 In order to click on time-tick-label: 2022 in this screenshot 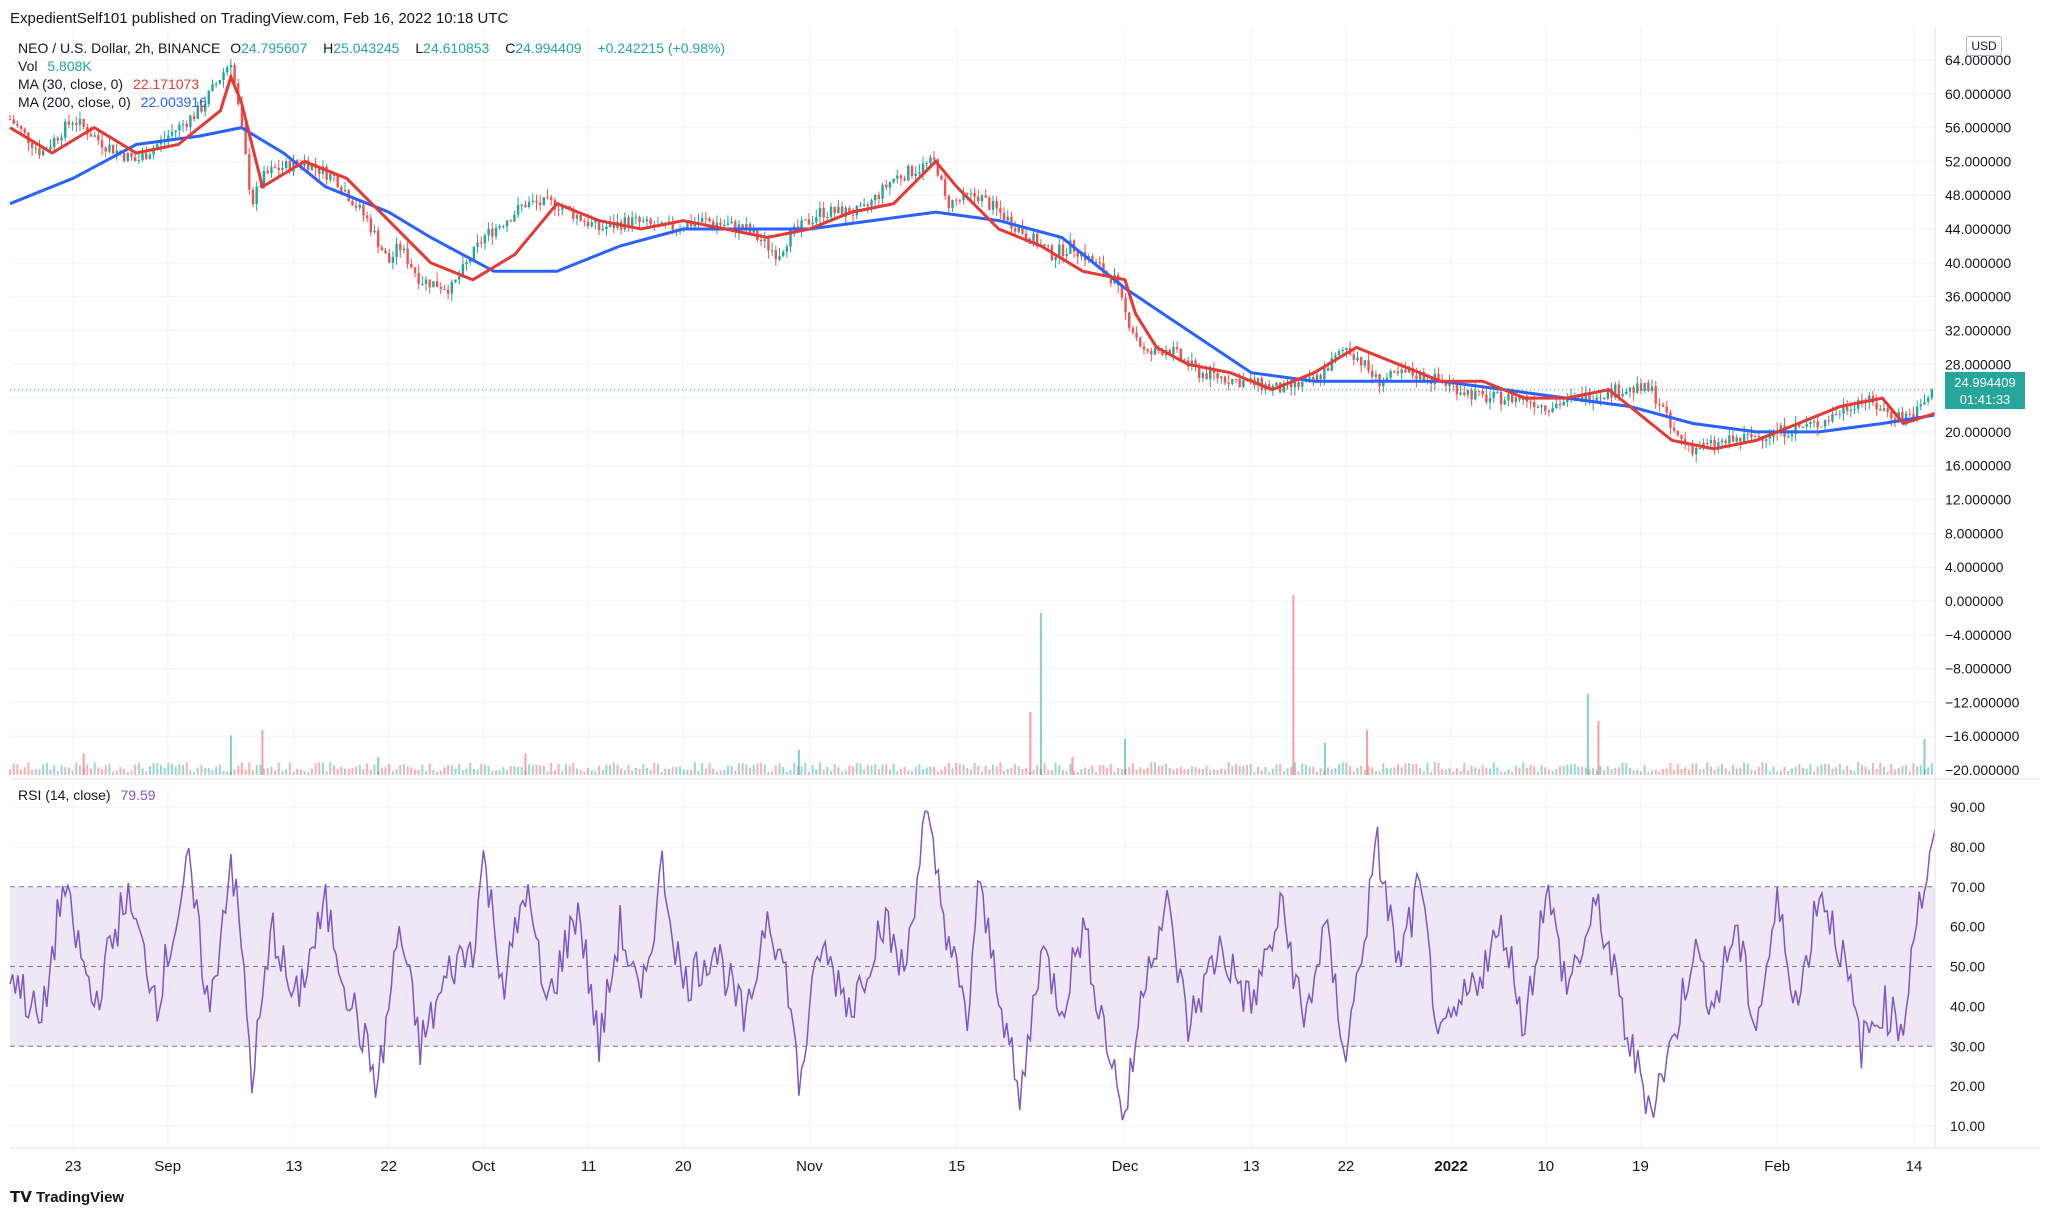, I will do `click(1450, 1166)`.